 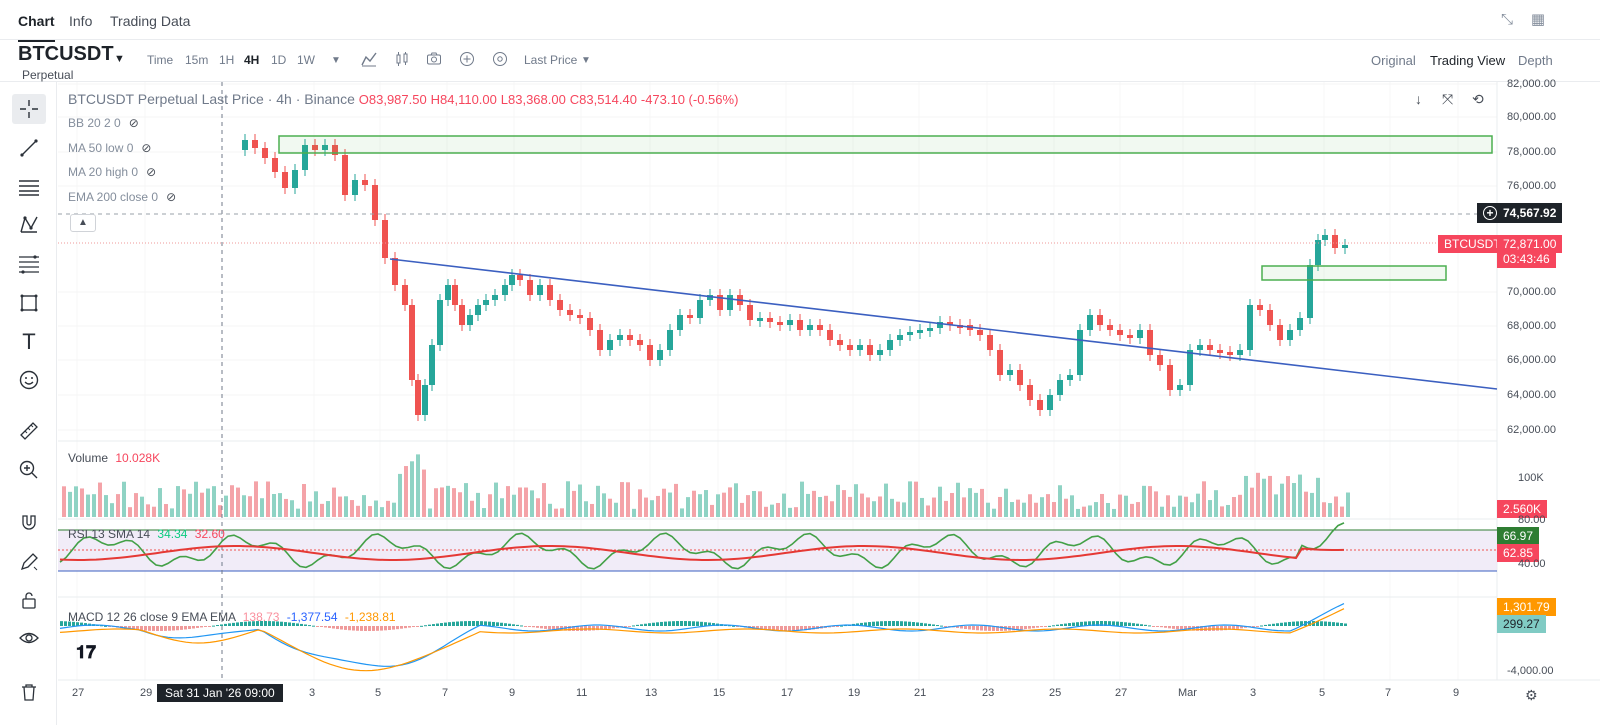 What do you see at coordinates (81, 21) in the screenshot?
I see `tab-info: Info` at bounding box center [81, 21].